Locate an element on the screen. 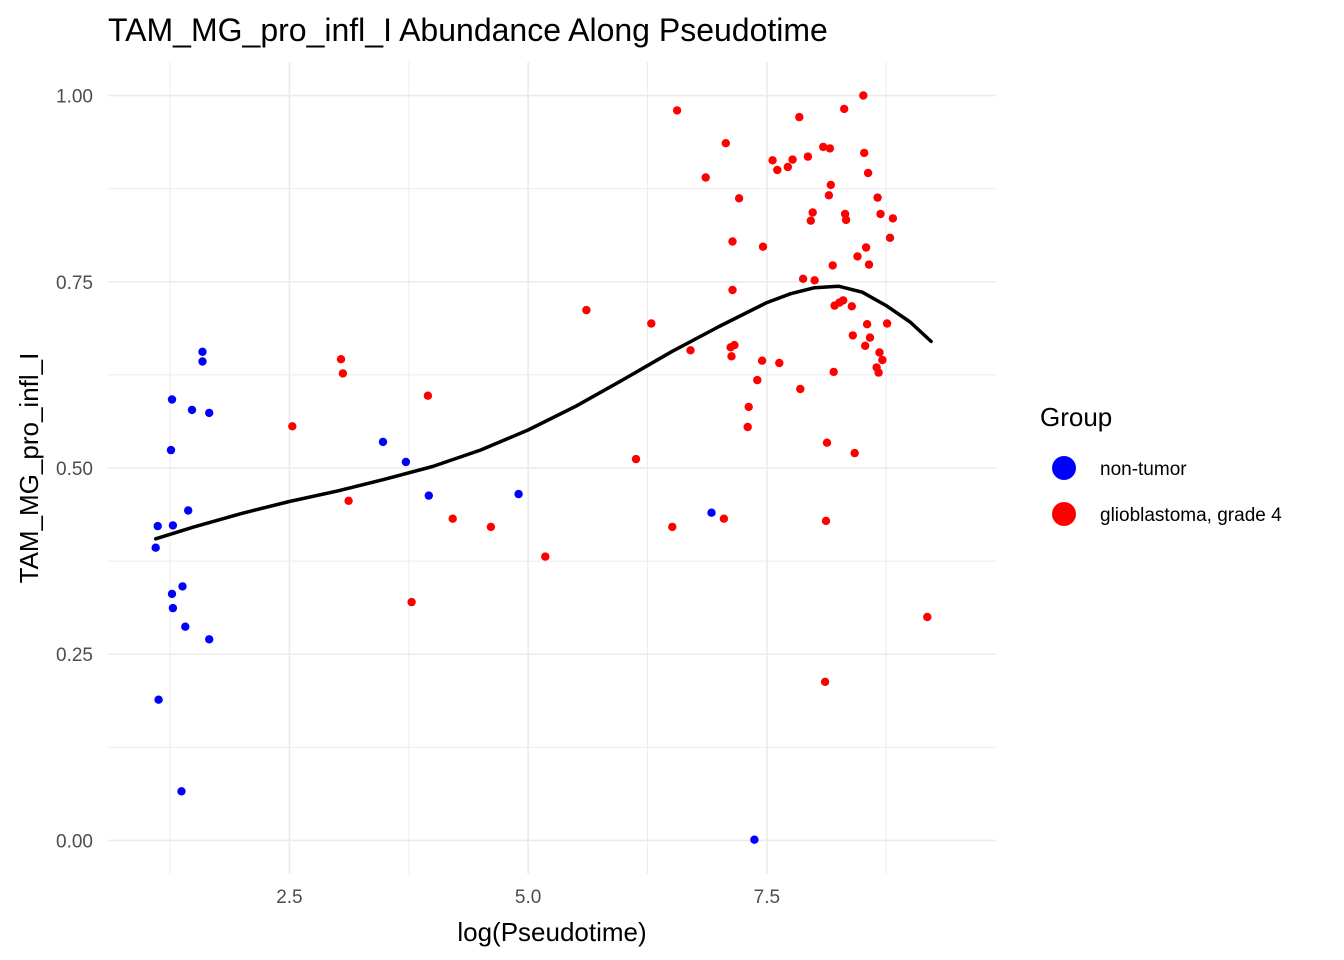 This screenshot has height=960, width=1344. x-axis-title: log(Pseudotime) is located at coordinates (551, 932).